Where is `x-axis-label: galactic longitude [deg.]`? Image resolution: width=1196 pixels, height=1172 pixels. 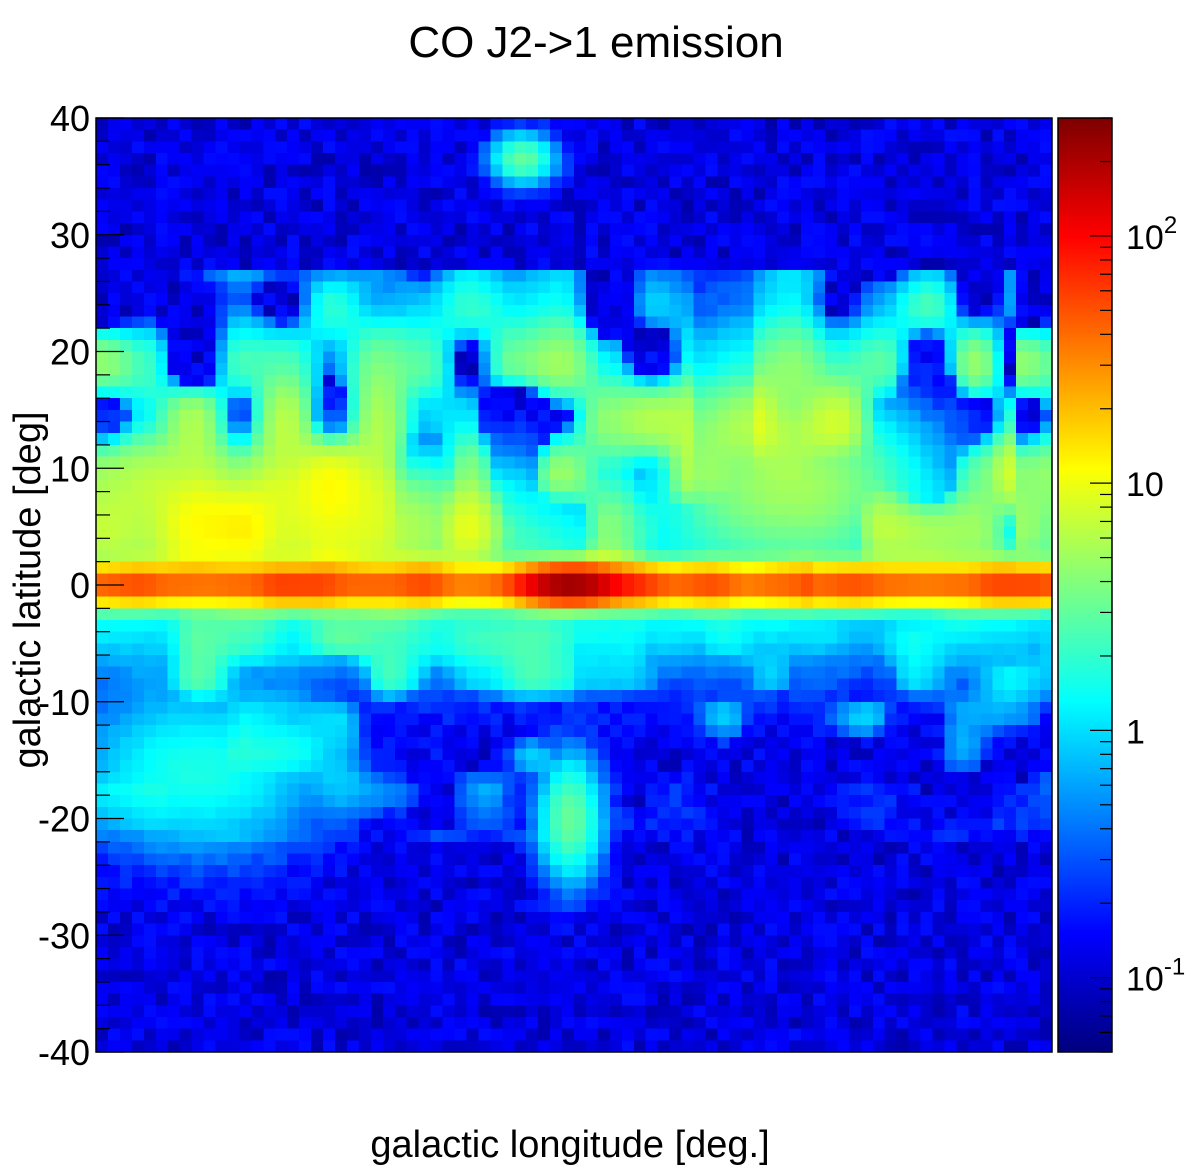
x-axis-label: galactic longitude [deg.] is located at coordinates (569, 1145).